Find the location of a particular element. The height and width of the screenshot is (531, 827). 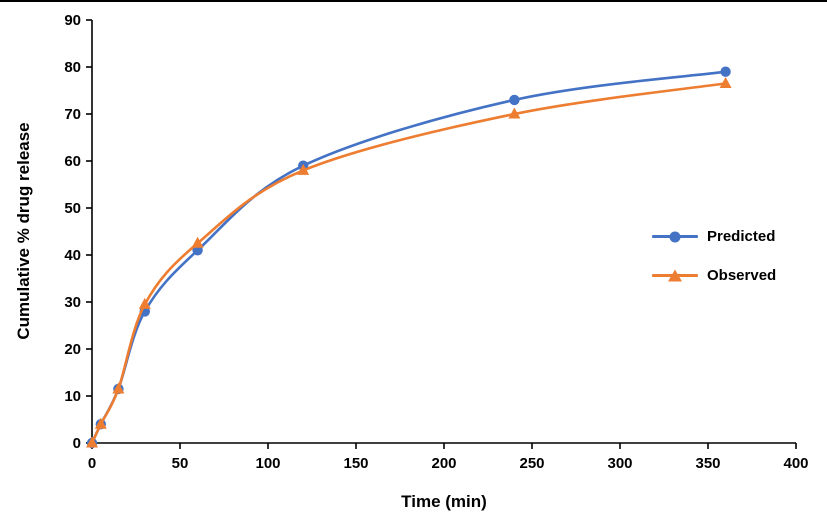

y-tick-label: 50 is located at coordinates (72, 208).